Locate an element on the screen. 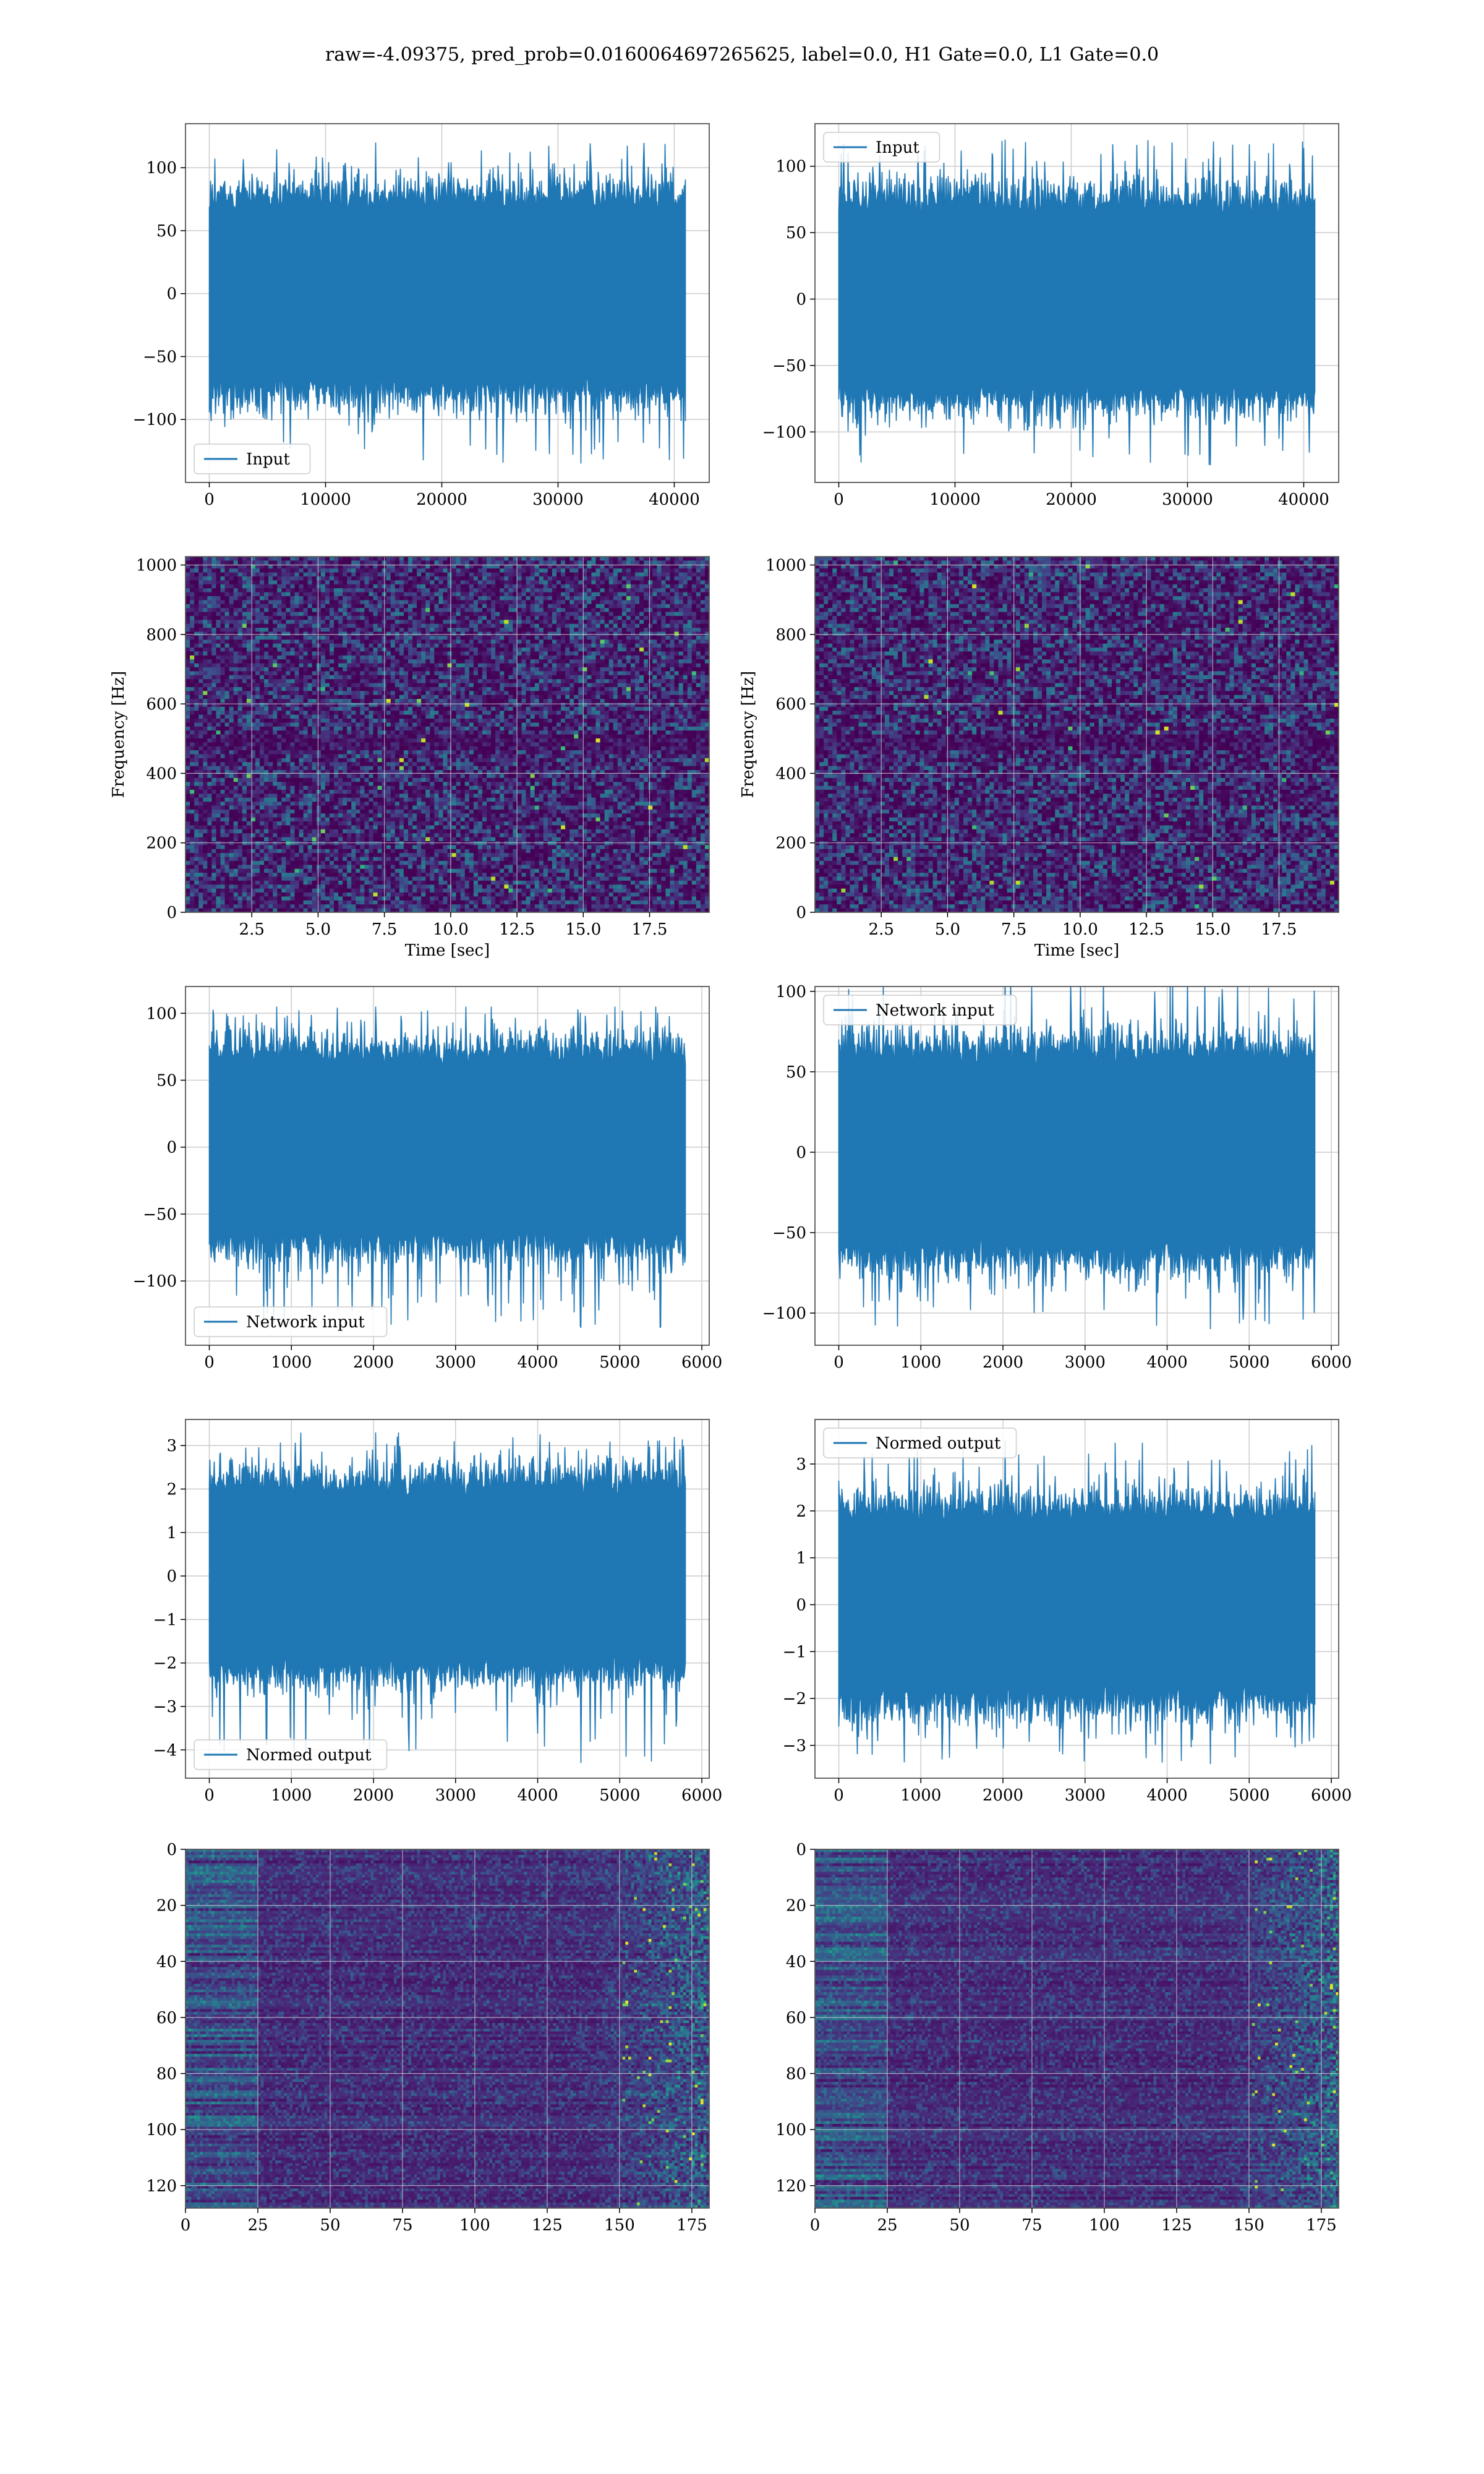  x-tick-label: 50 is located at coordinates (959, 2225).